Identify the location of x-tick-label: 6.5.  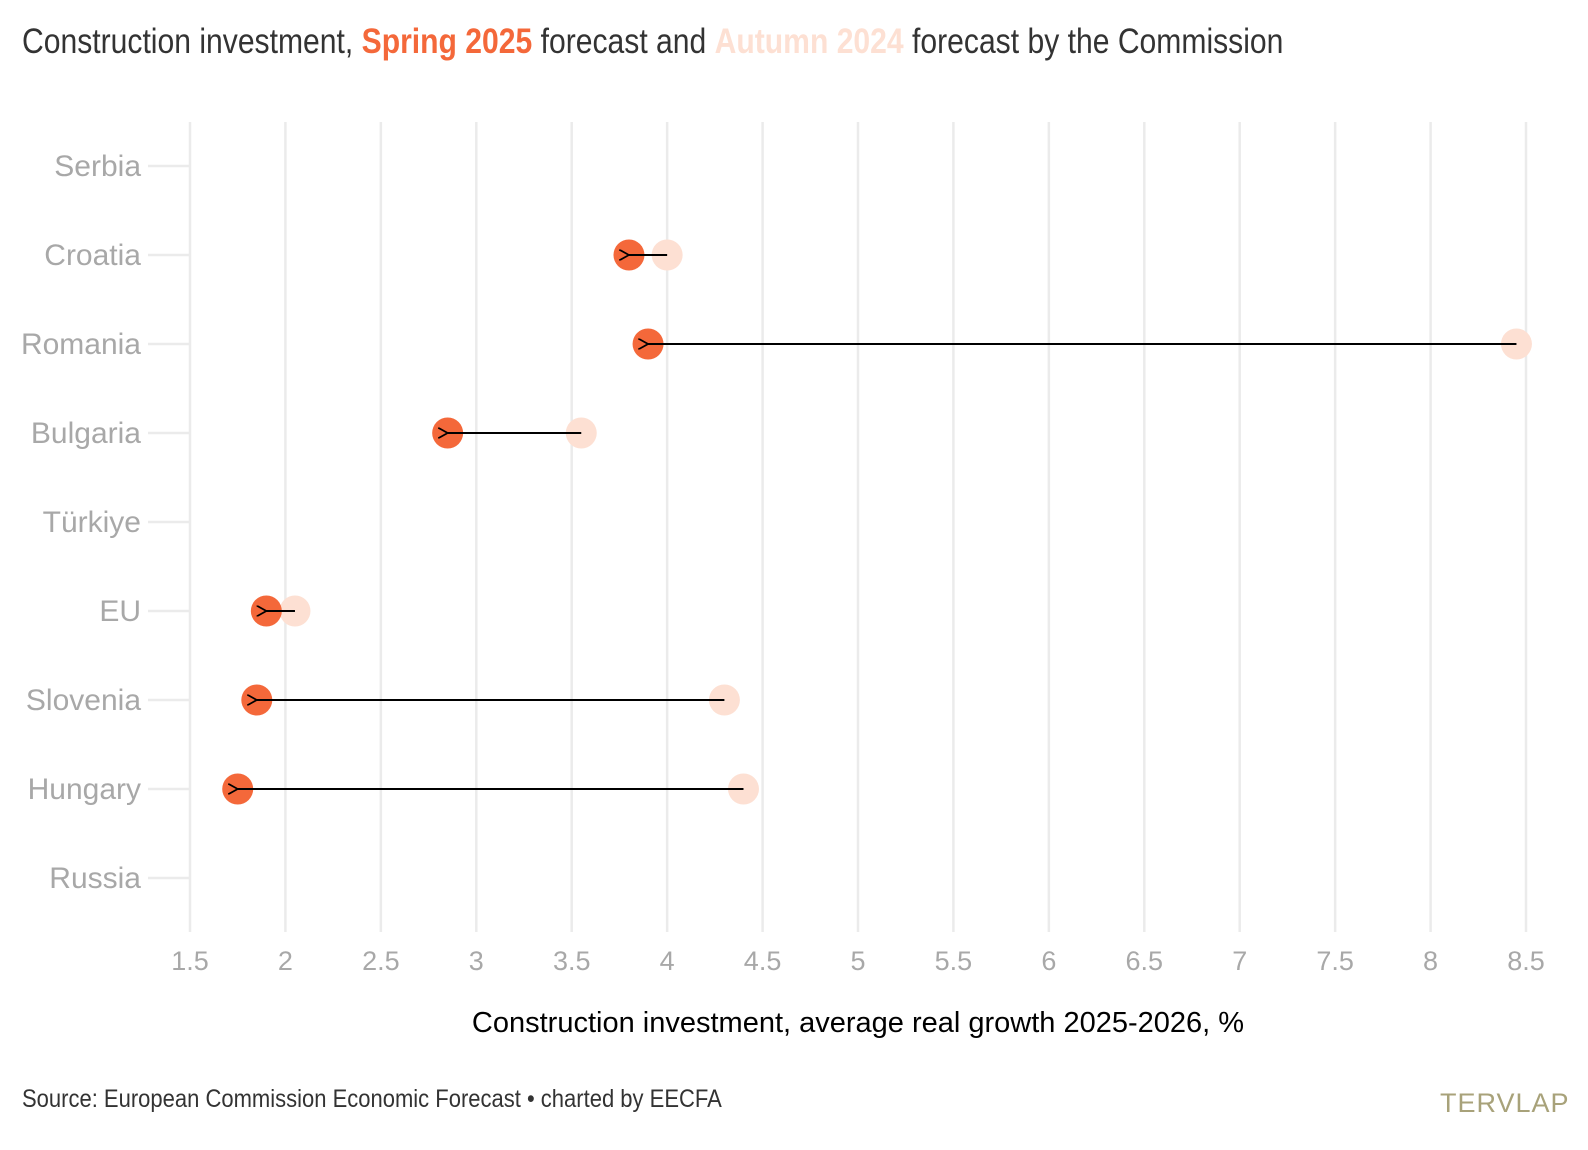
(1145, 961).